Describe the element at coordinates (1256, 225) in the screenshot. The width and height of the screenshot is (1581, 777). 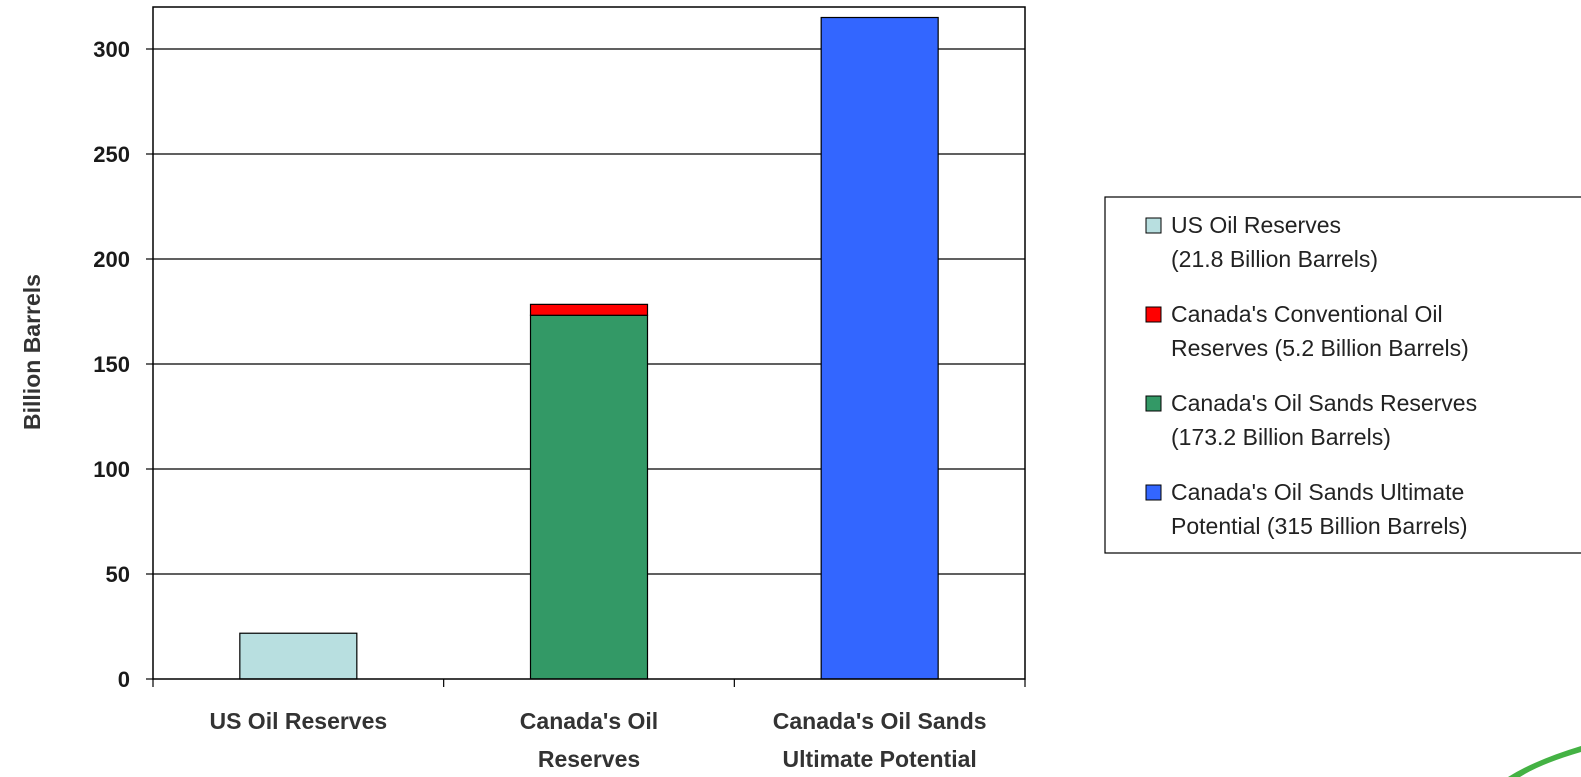
I see `legend-label-line: US Oil Reserves` at that location.